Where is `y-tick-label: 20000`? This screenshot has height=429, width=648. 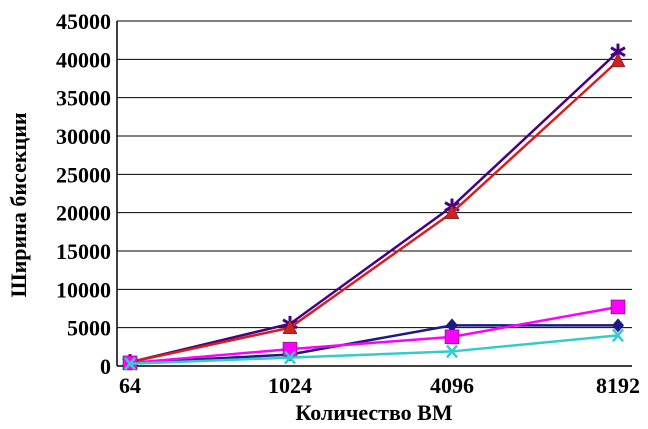
y-tick-label: 20000 is located at coordinates (83, 213).